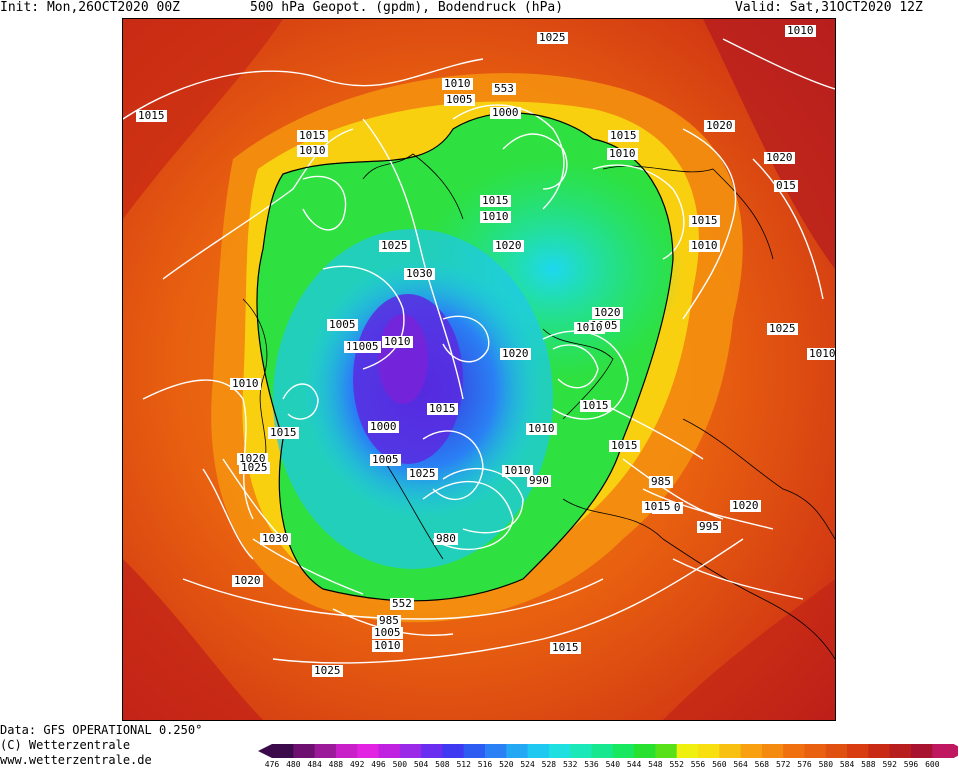 The image size is (959, 770). Describe the element at coordinates (698, 764) in the screenshot. I see `colorbar-label: 556` at that location.